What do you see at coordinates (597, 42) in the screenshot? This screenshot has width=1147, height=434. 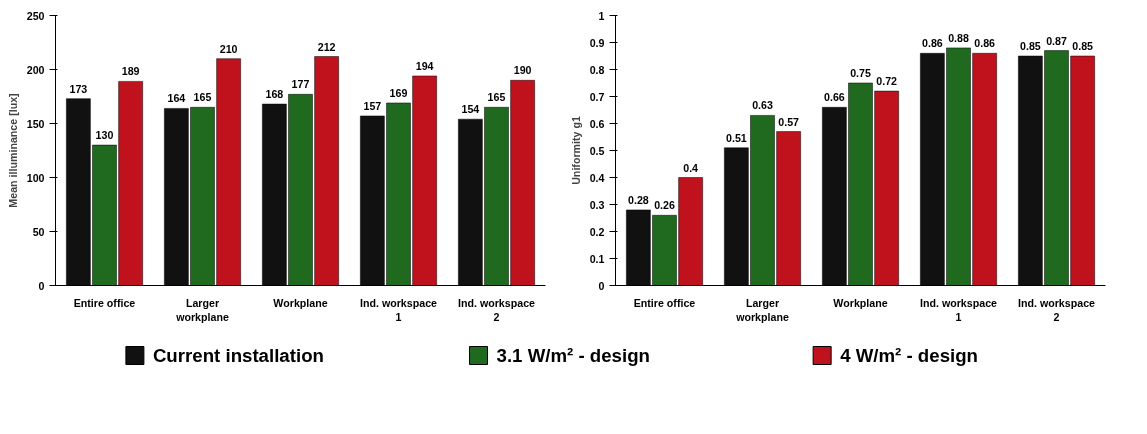 I see `y-tick-label: 0.9` at bounding box center [597, 42].